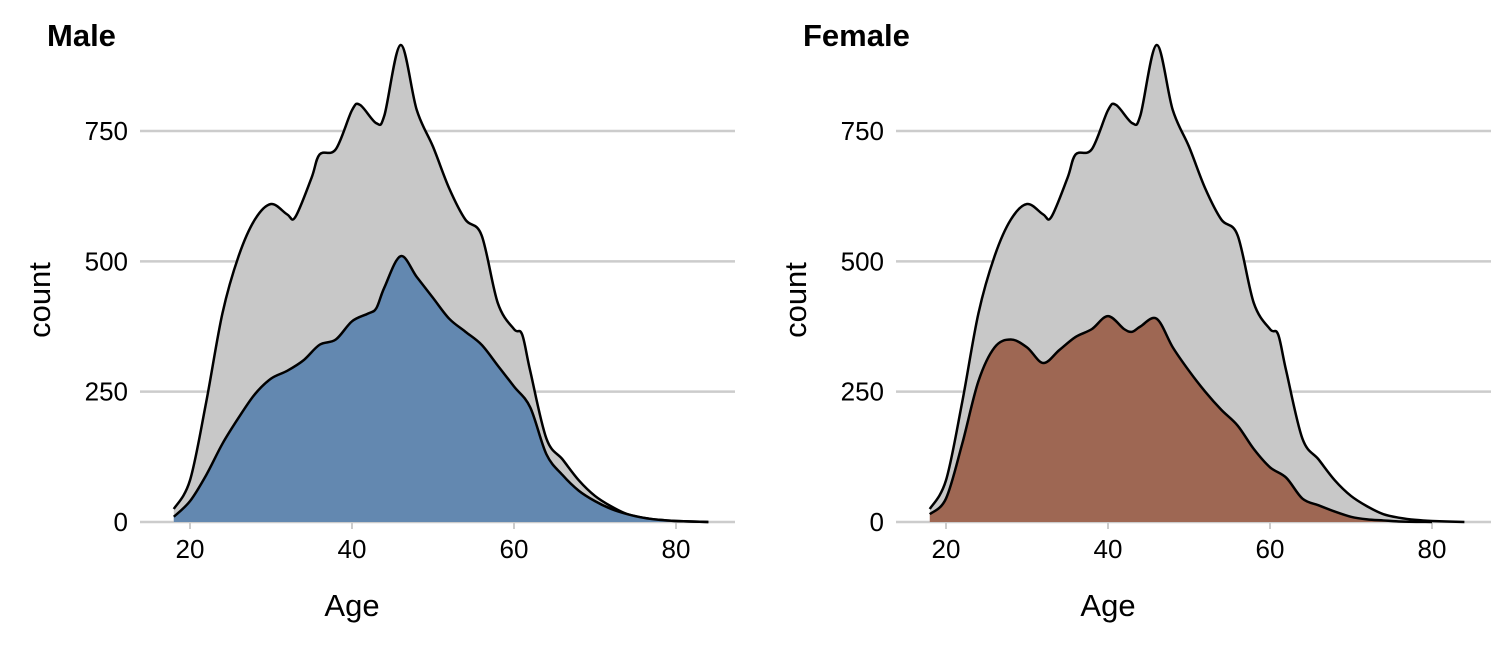  What do you see at coordinates (856, 35) in the screenshot?
I see `panel-title: Female` at bounding box center [856, 35].